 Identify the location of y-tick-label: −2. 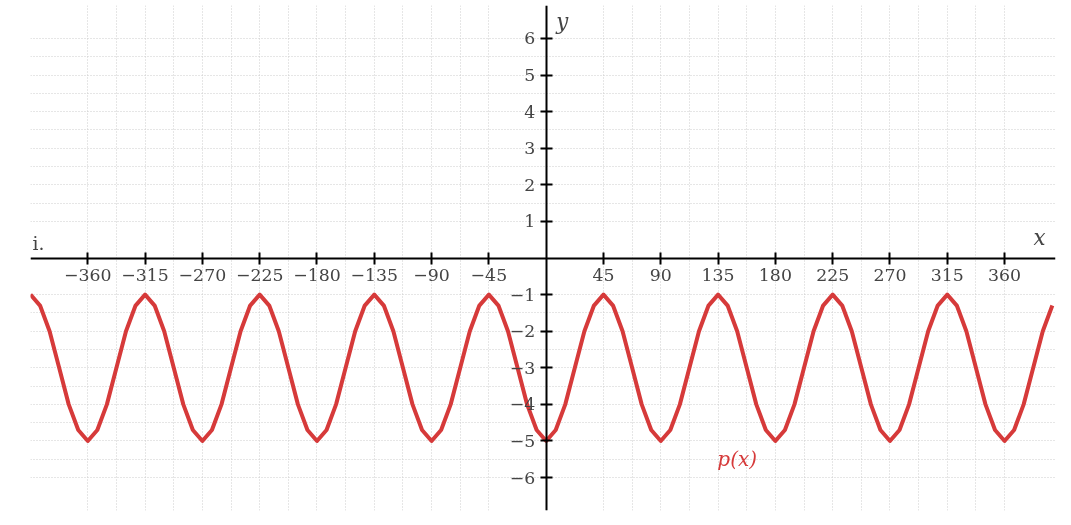
(522, 331).